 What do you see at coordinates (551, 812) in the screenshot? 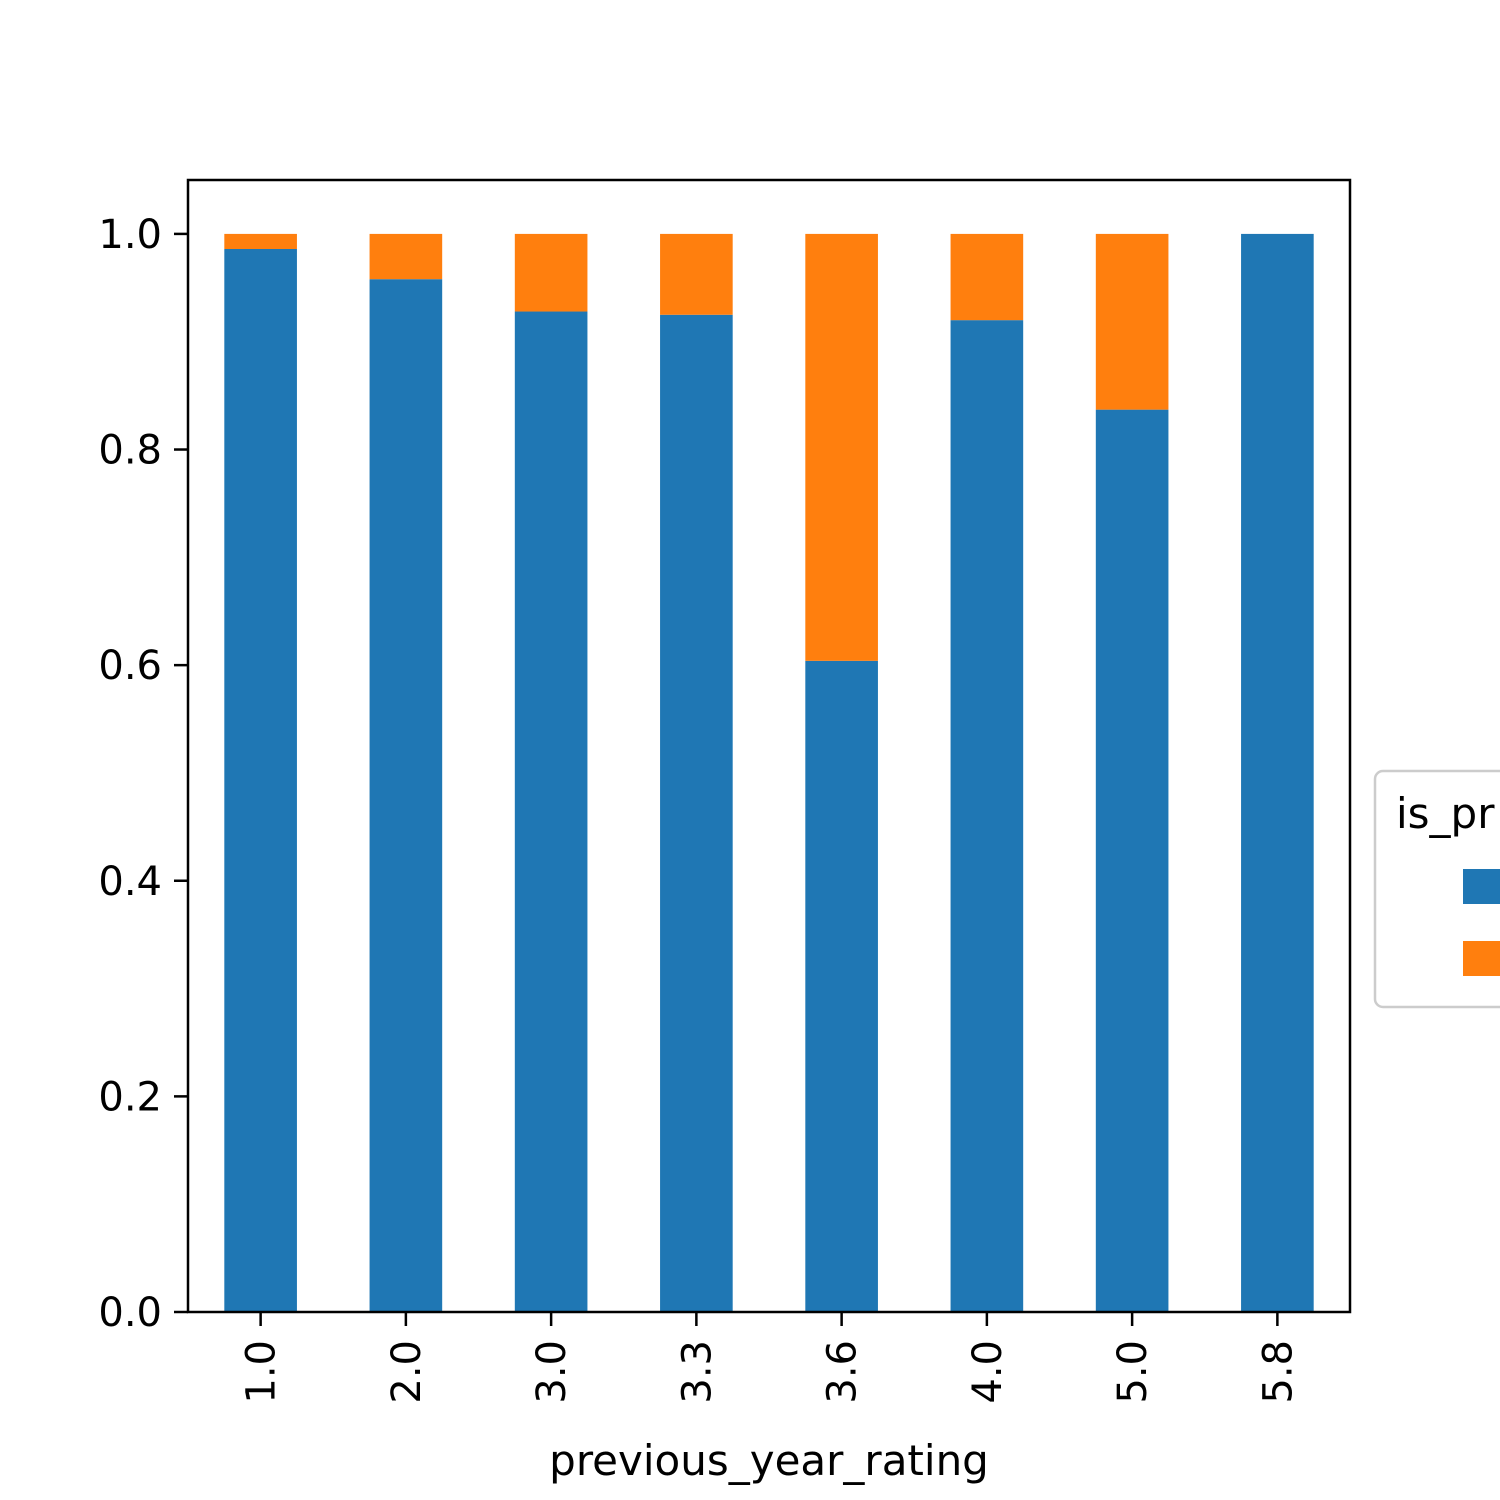
I see `bar-series-0-3.0` at bounding box center [551, 812].